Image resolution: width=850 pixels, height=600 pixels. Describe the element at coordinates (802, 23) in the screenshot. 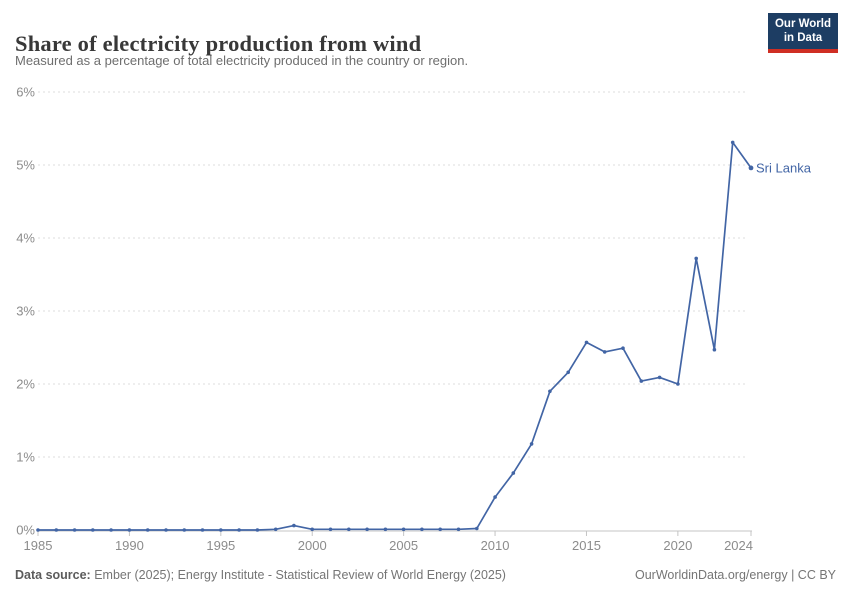

I see `owid-logo-line1: Our World` at that location.